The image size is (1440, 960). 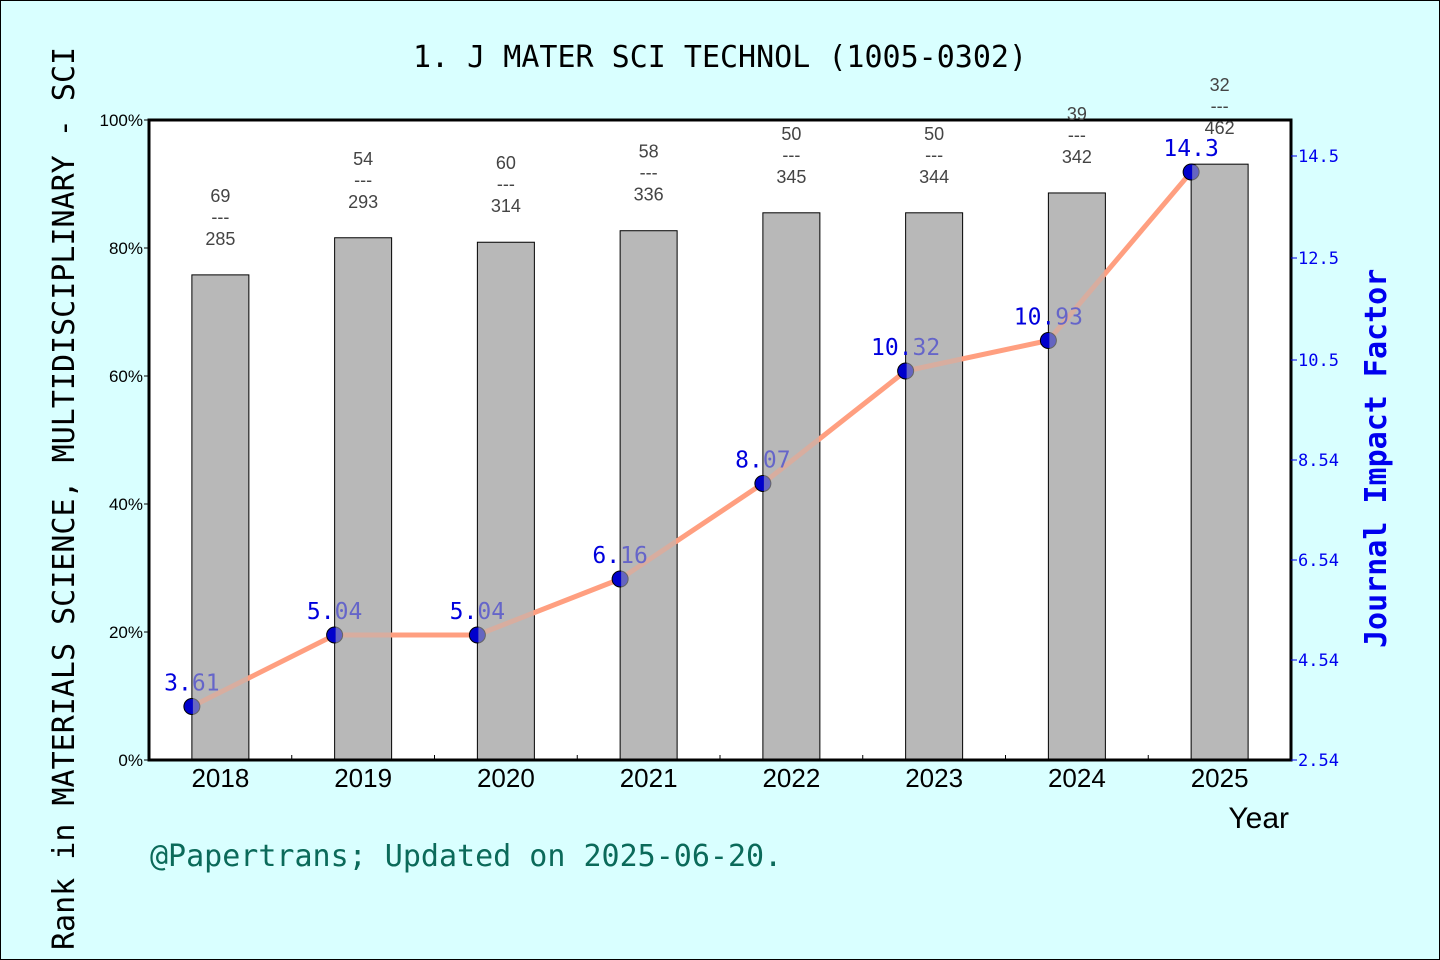 I want to click on rank-total-2018: 285, so click(x=220, y=239).